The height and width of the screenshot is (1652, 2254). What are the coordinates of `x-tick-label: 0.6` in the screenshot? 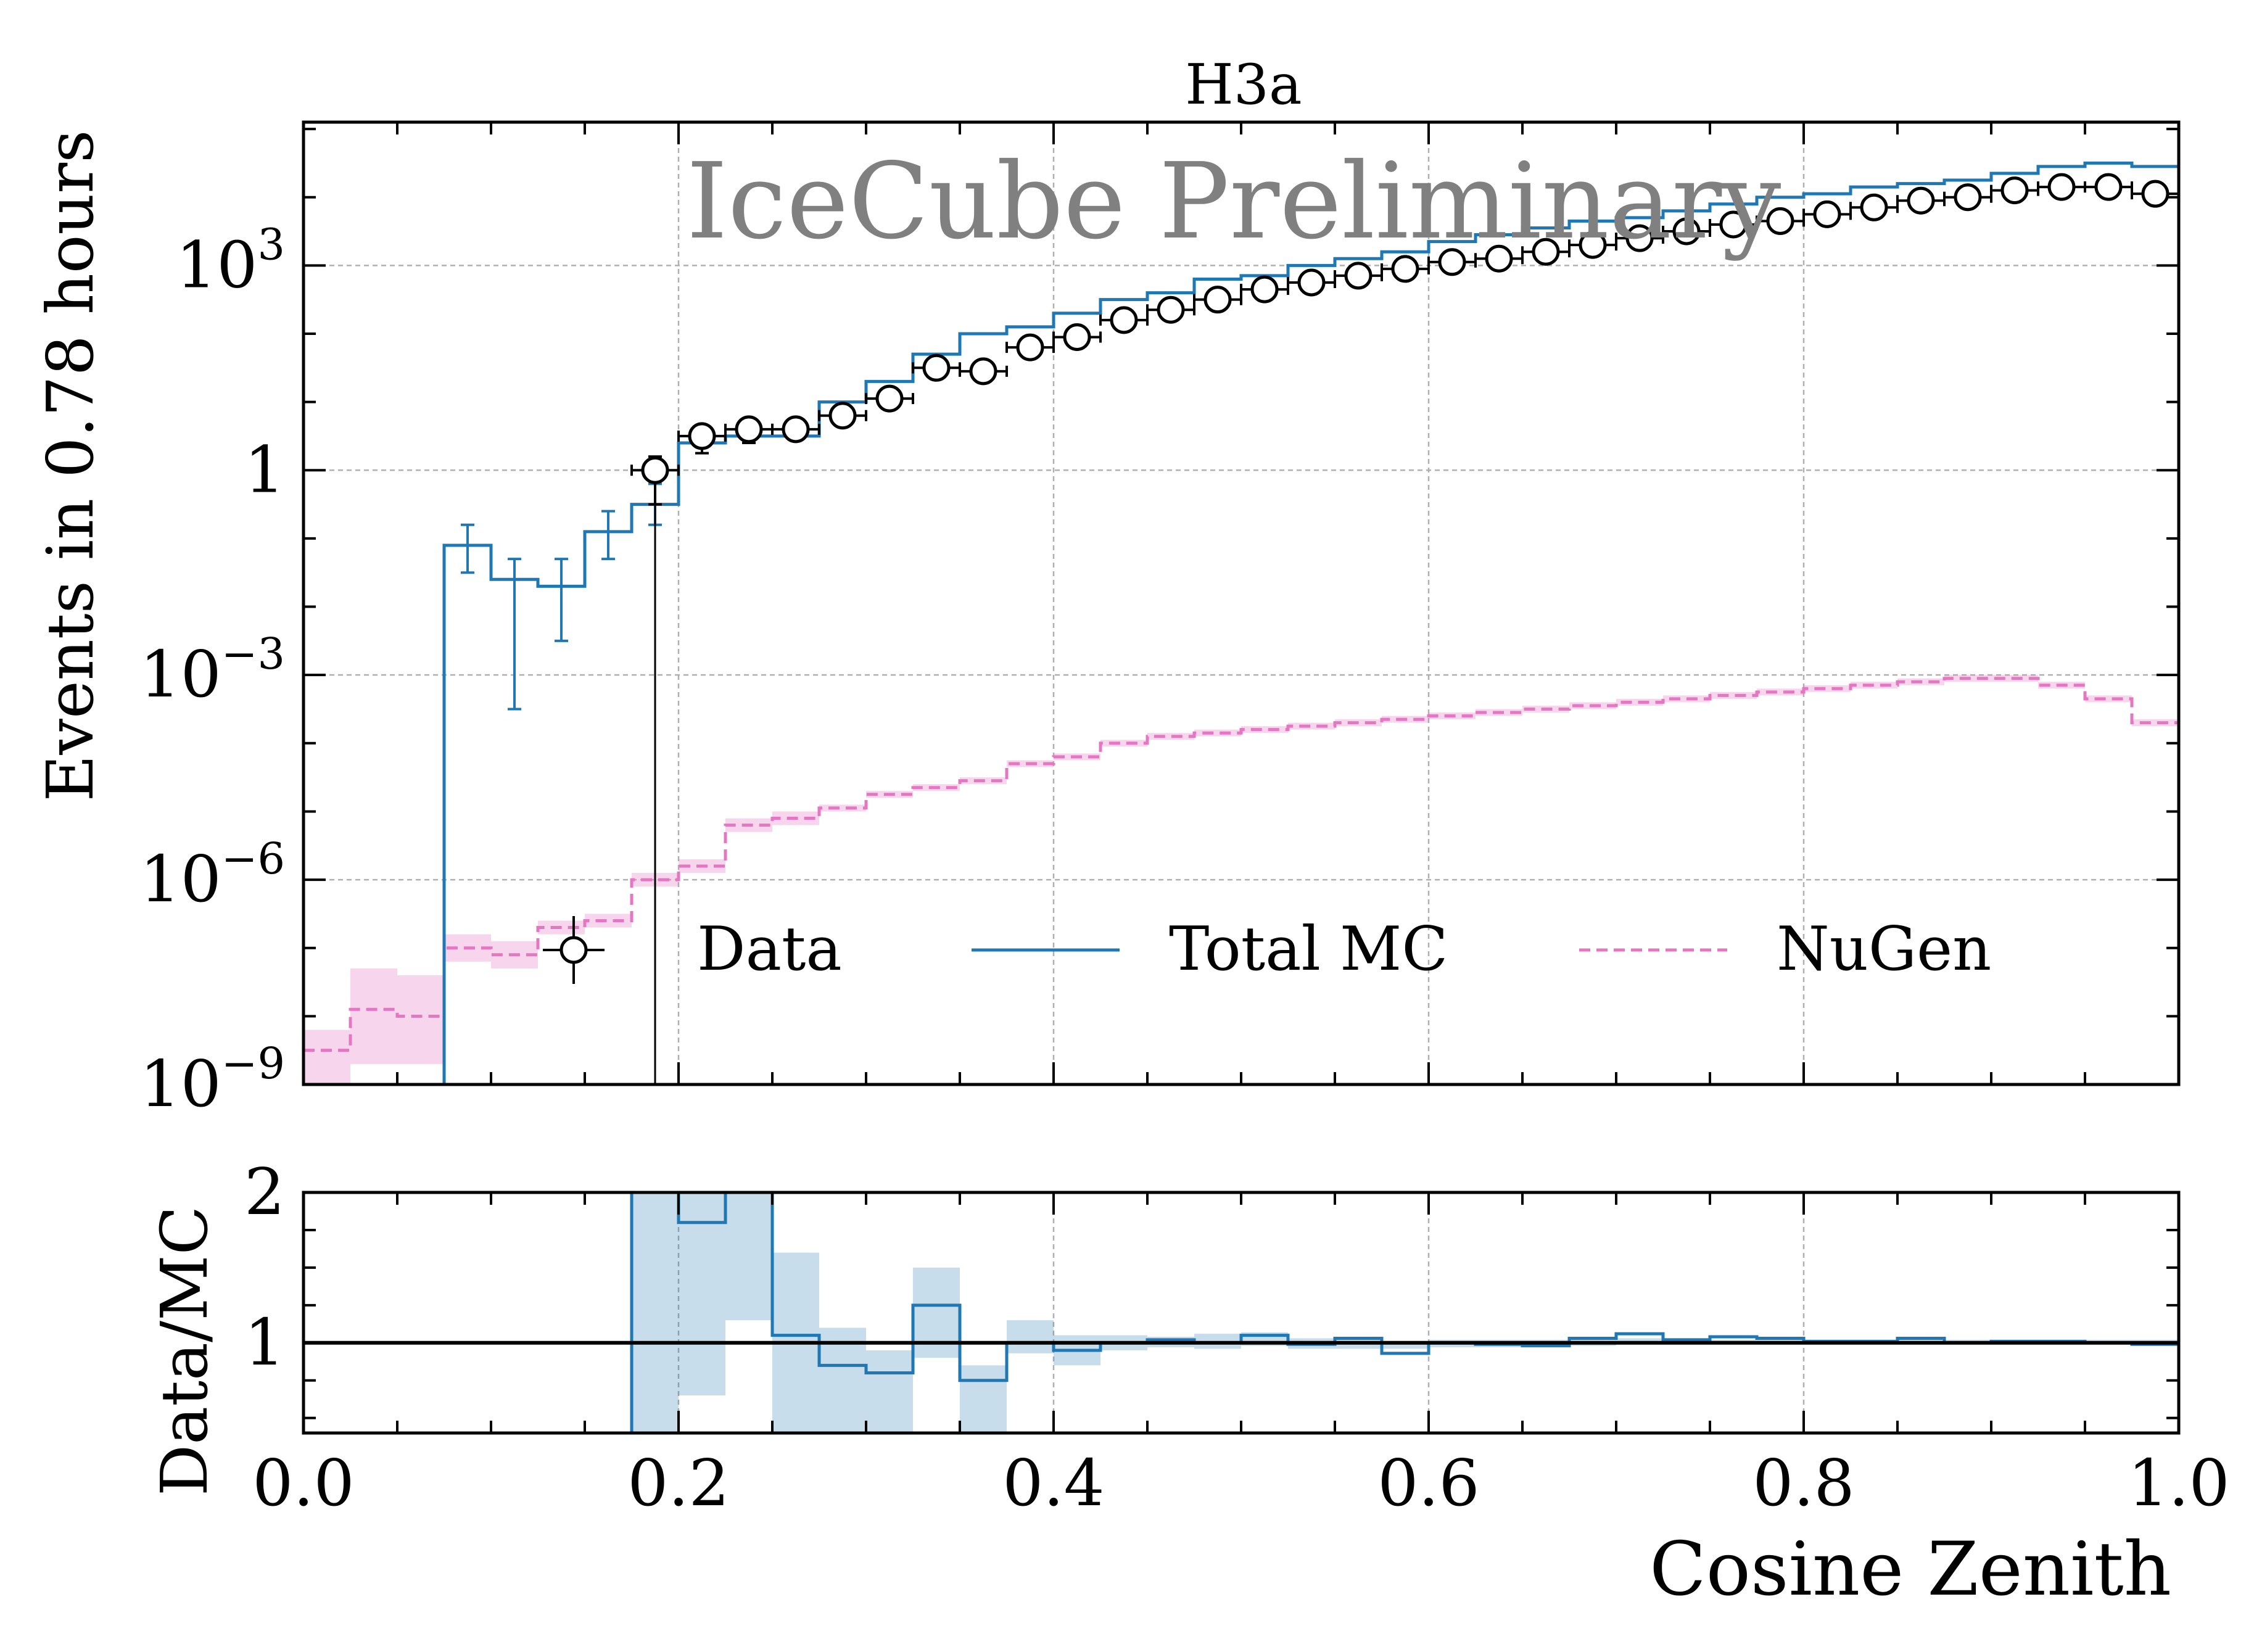 It's located at (1428, 1483).